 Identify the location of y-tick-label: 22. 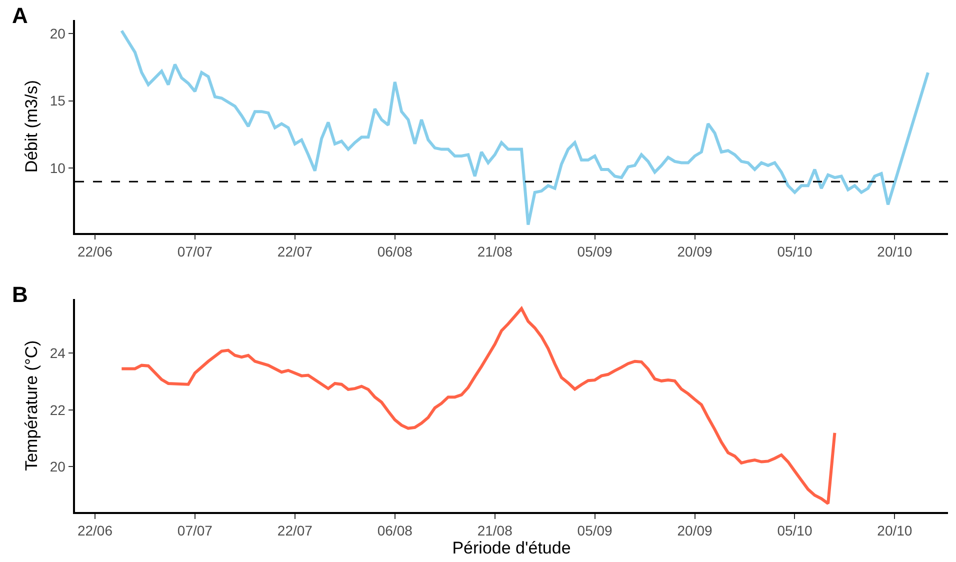
(58, 410).